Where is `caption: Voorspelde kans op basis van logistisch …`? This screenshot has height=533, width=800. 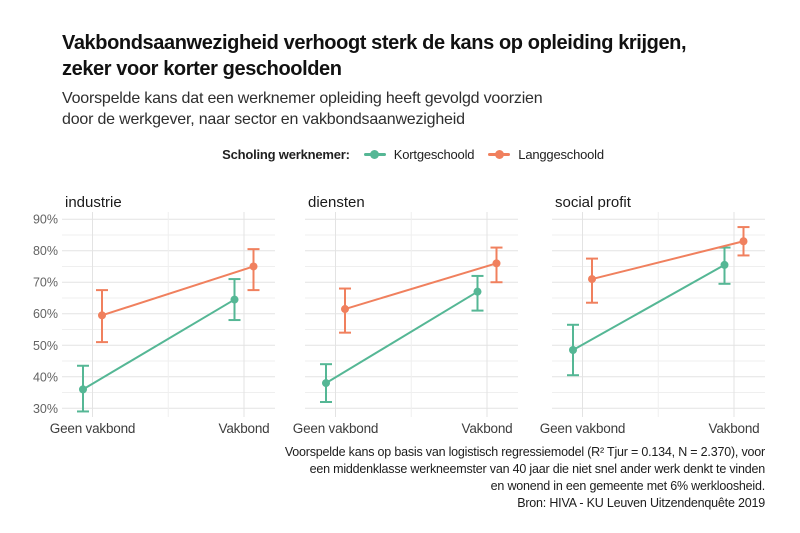
caption: Voorspelde kans op basis van logistisch … is located at coordinates (525, 478).